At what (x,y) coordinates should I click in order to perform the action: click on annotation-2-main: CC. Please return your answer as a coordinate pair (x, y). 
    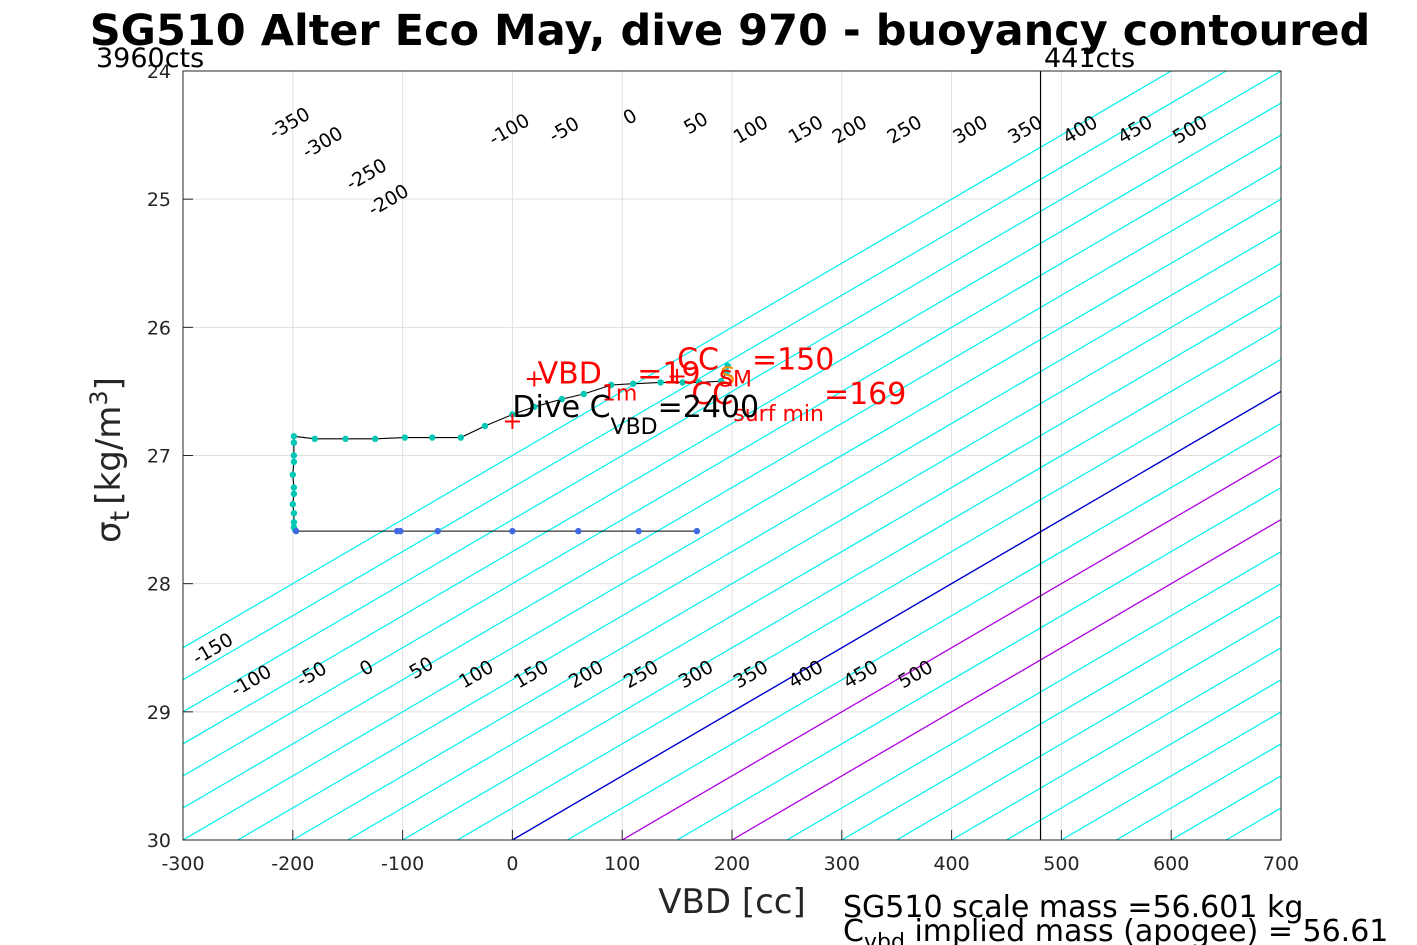
    Looking at the image, I should click on (712, 394).